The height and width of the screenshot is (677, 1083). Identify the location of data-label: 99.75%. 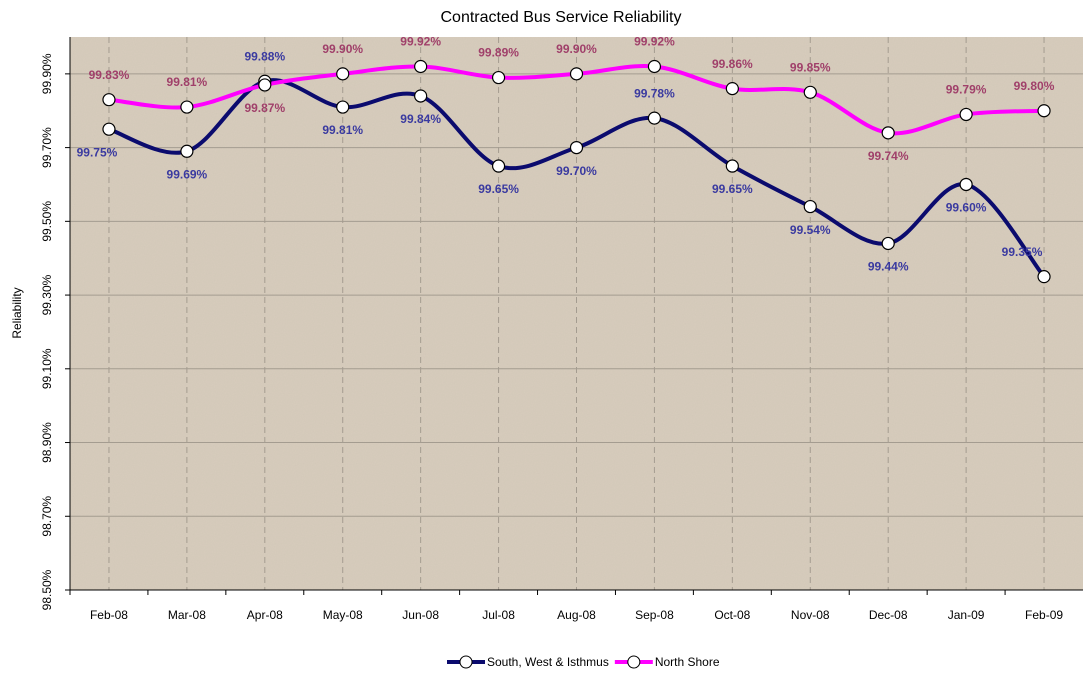
(97, 152).